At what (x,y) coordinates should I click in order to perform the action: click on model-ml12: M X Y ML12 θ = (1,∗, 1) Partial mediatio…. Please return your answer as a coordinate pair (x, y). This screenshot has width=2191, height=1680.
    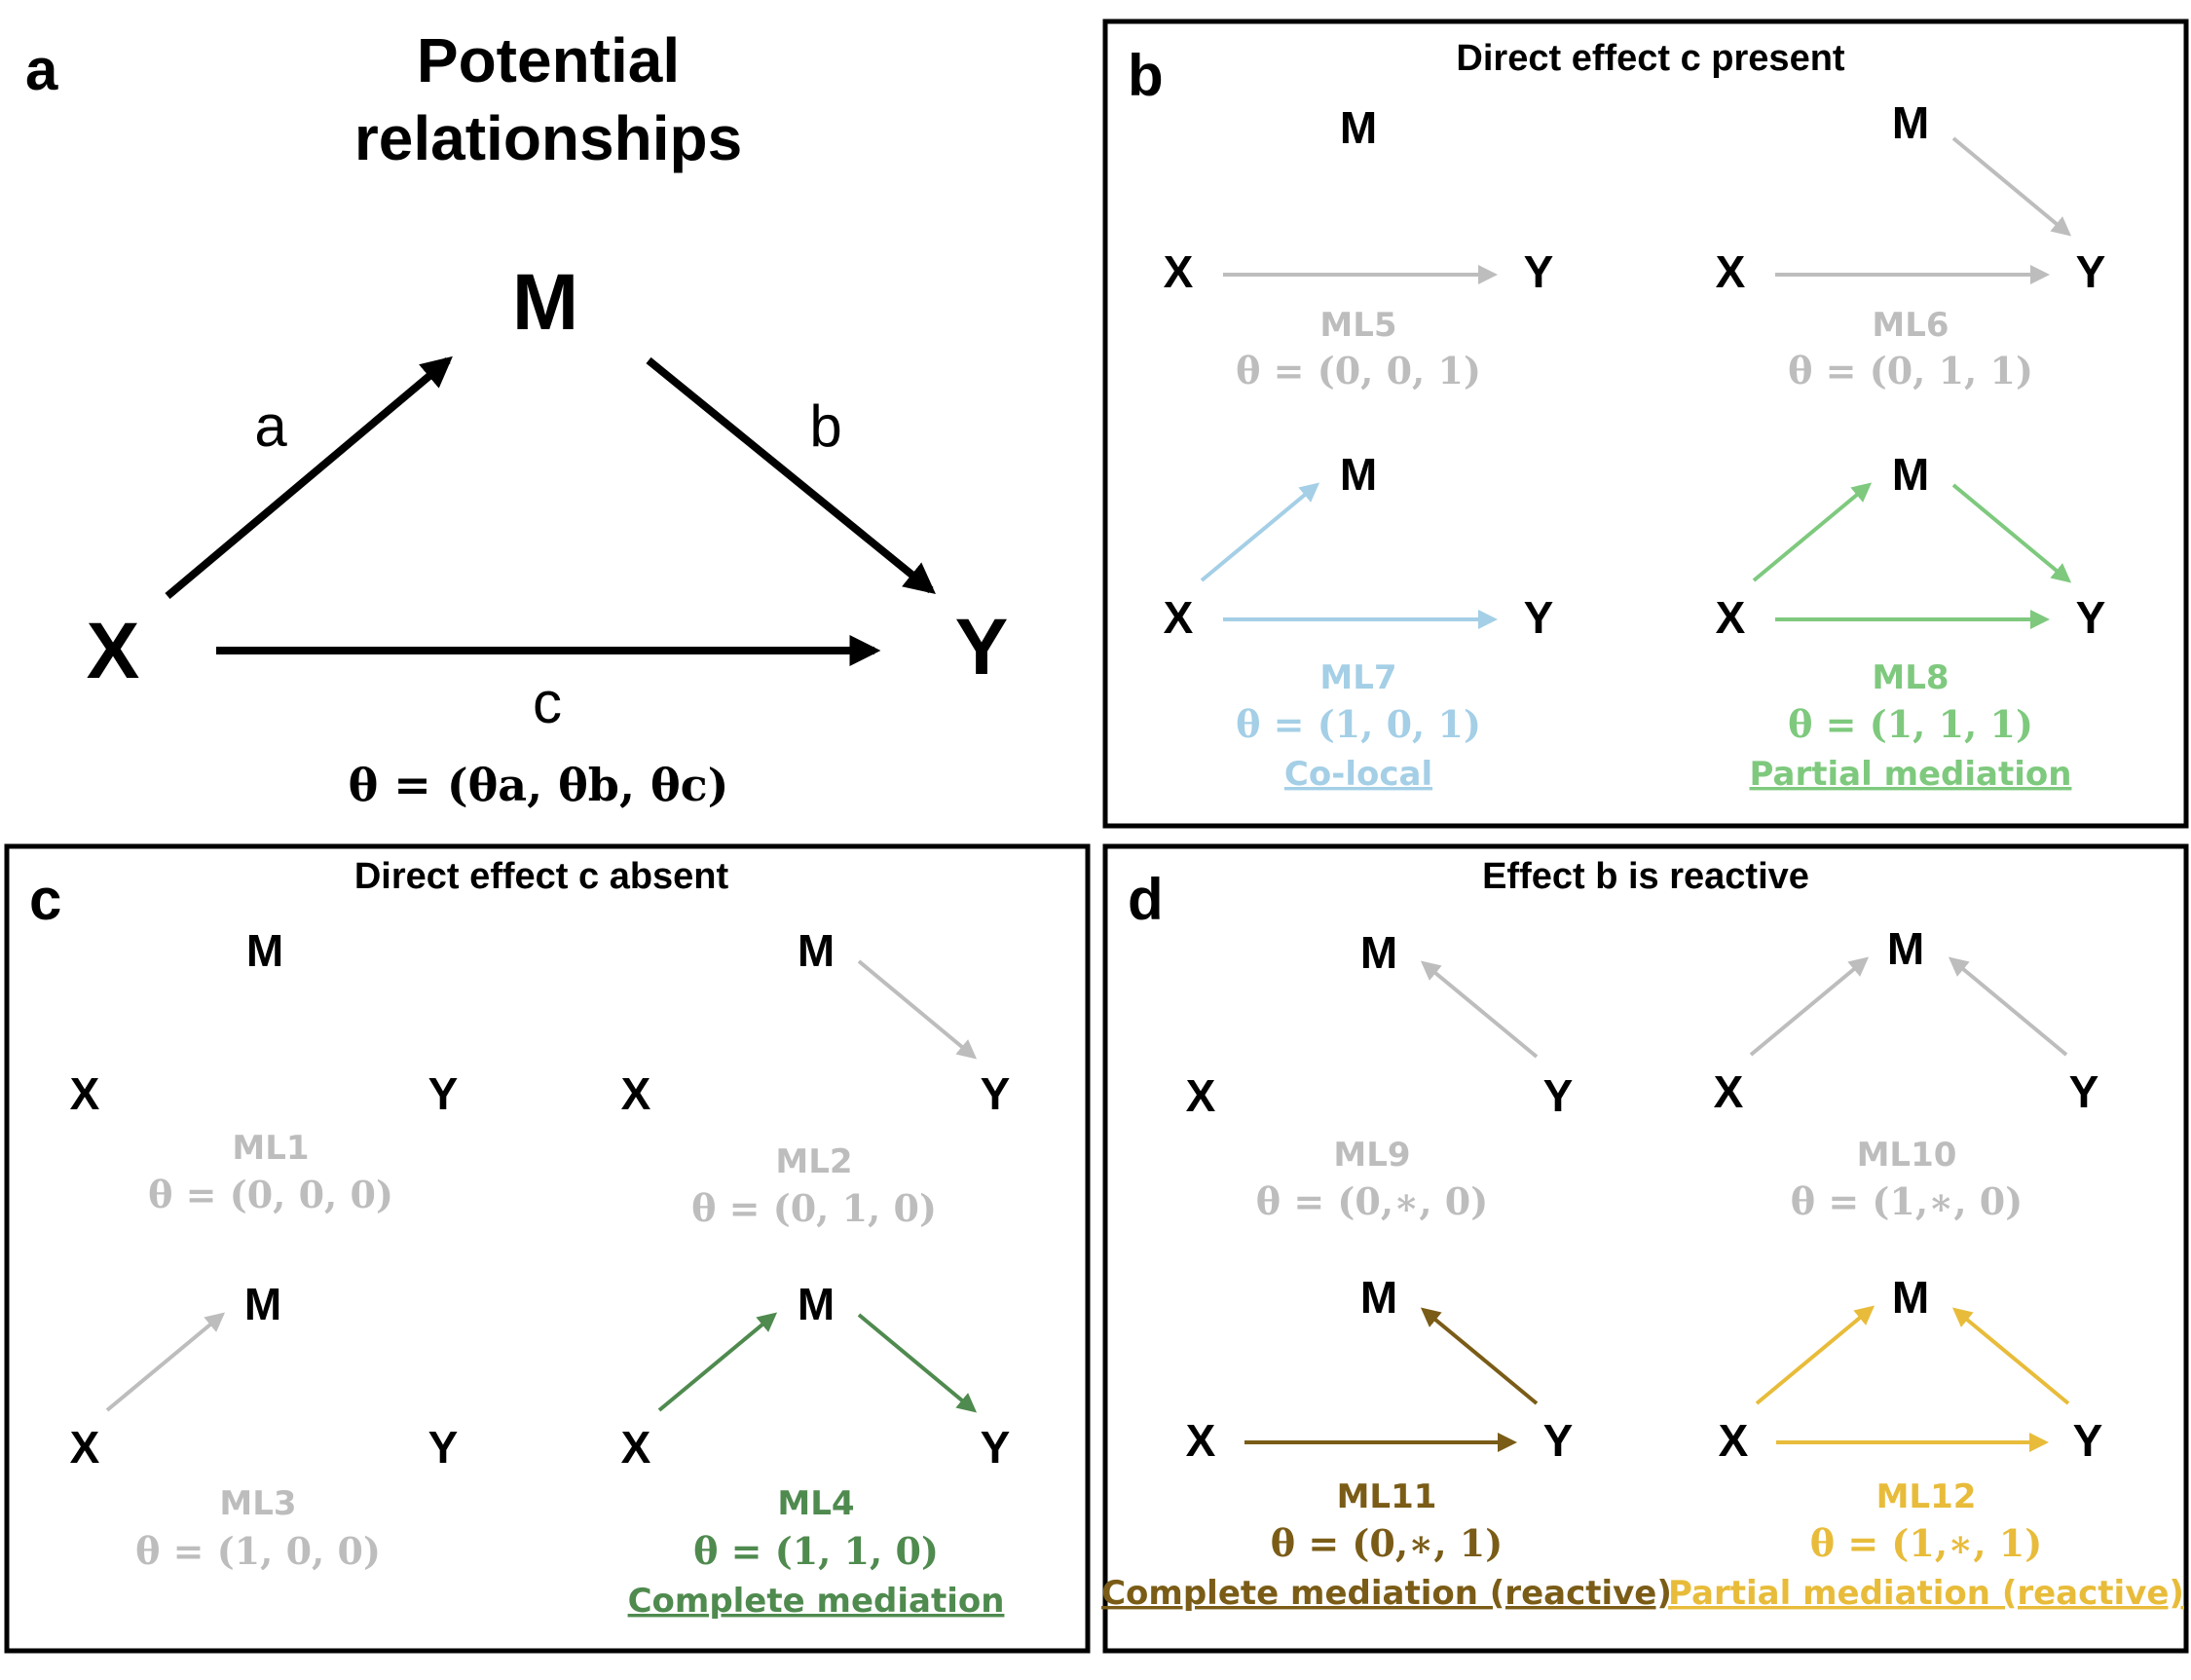
    Looking at the image, I should click on (1926, 1442).